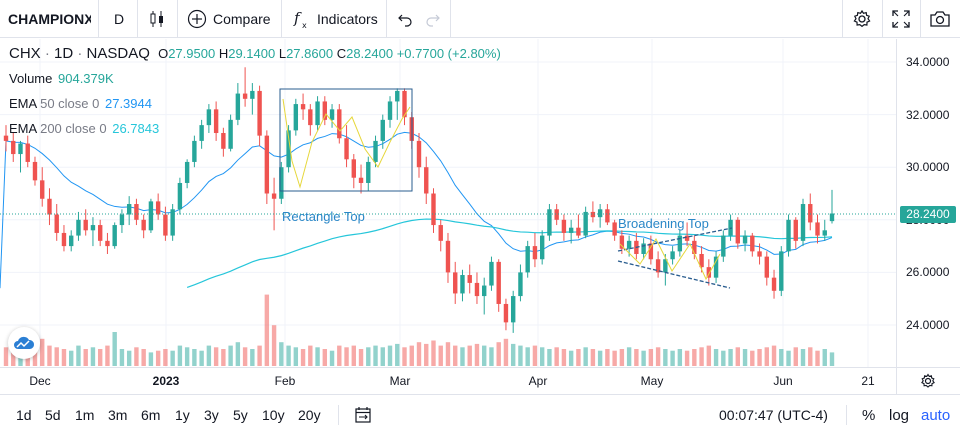 The image size is (960, 433). Describe the element at coordinates (53, 415) in the screenshot. I see `range-button-5d: 5d` at that location.